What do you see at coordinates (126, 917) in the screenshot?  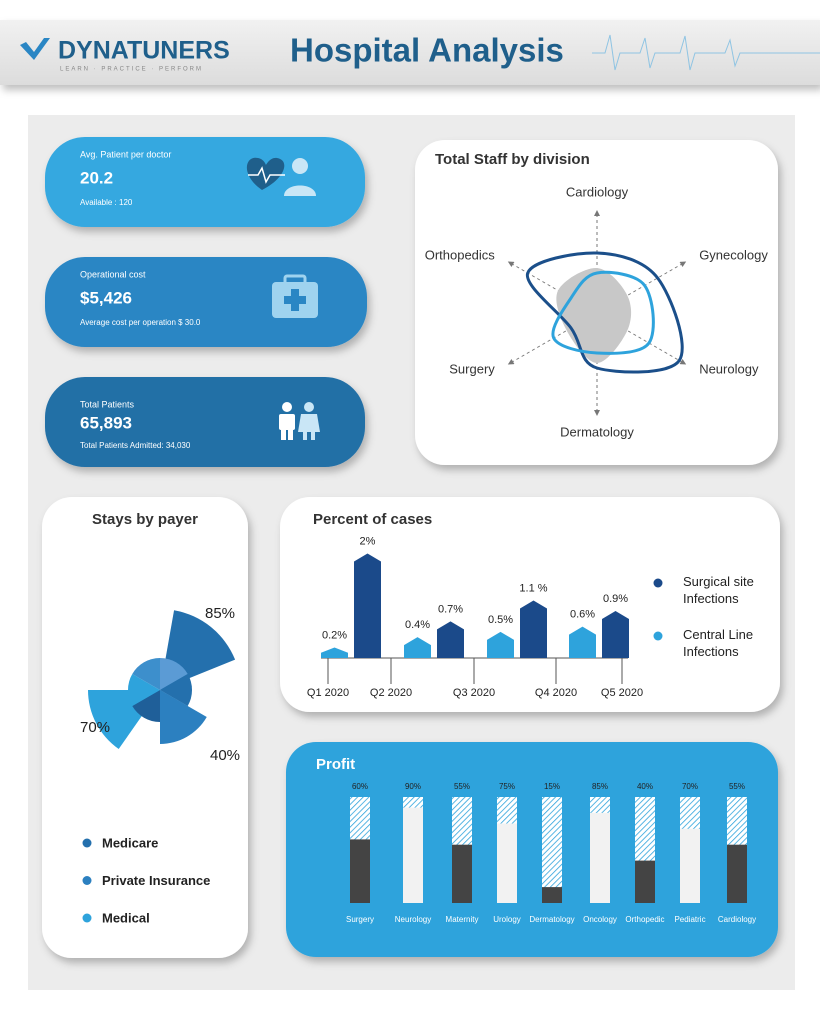 I see `legend-label: Medical` at bounding box center [126, 917].